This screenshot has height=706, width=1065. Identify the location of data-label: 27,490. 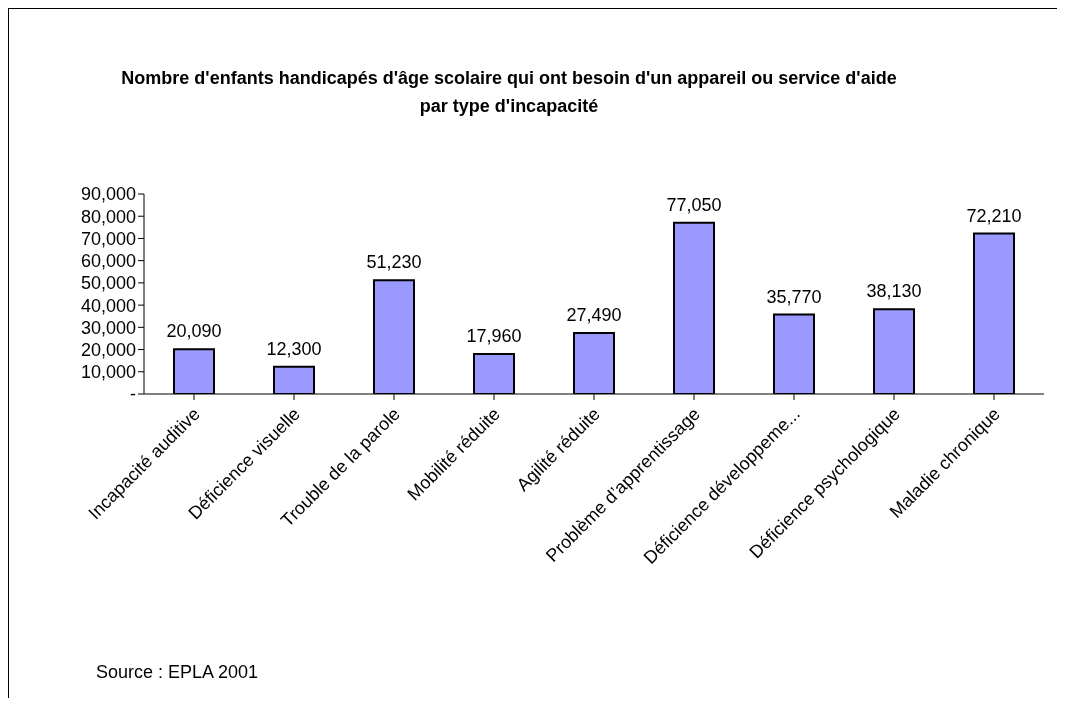
(594, 314).